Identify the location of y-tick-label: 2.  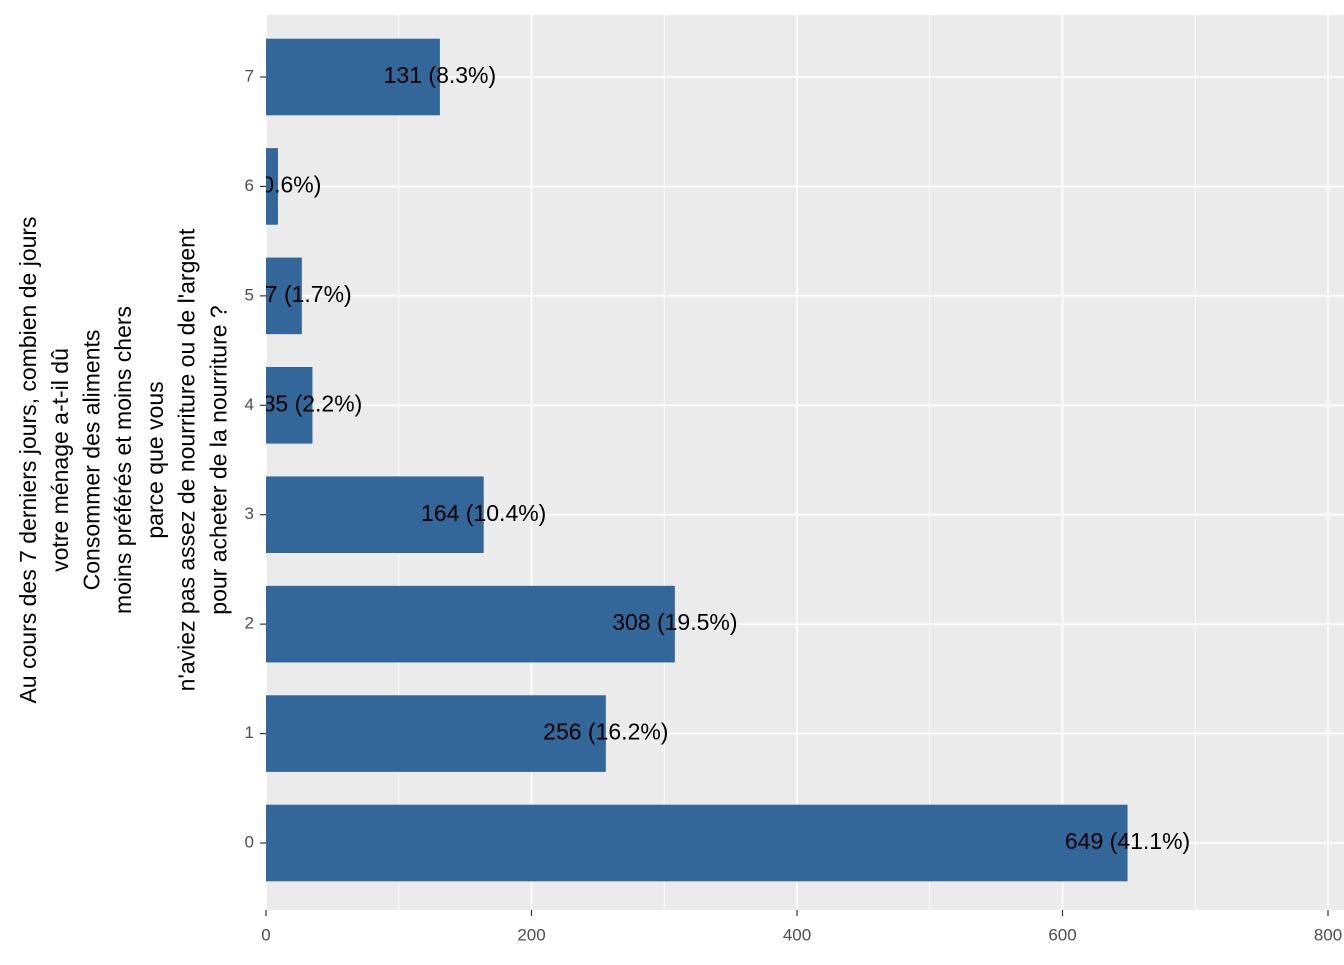
(249, 623).